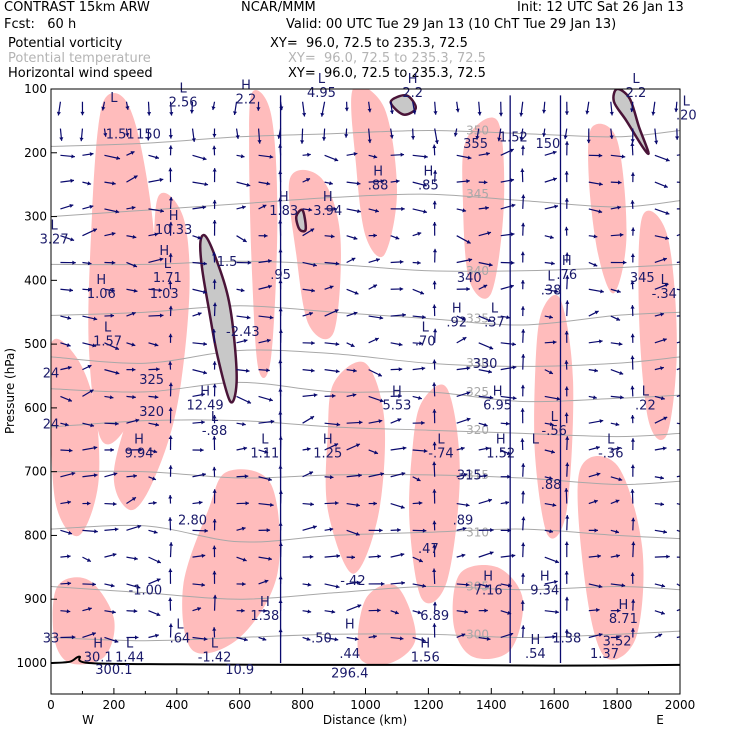  I want to click on extremum-value: 300.1, so click(113, 670).